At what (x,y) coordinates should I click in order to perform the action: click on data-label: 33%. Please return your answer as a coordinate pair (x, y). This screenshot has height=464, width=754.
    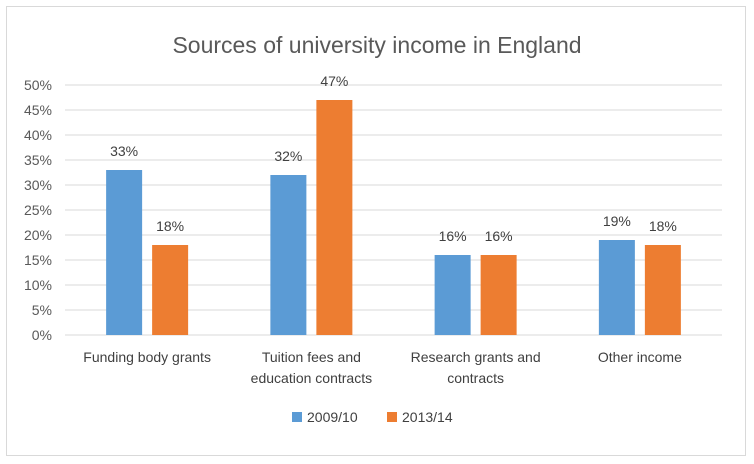
    Looking at the image, I should click on (124, 151).